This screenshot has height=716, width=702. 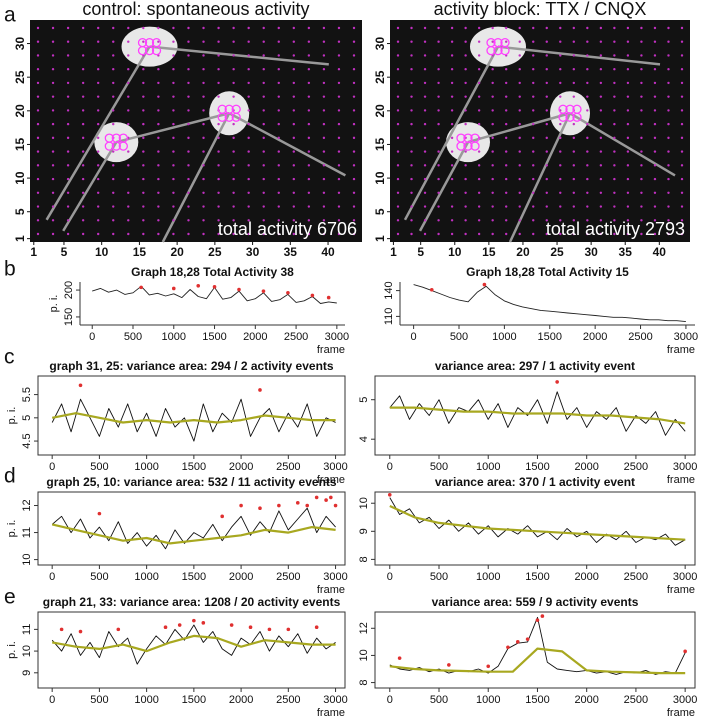 I want to click on x-tick-label: 10, so click(x=455, y=252).